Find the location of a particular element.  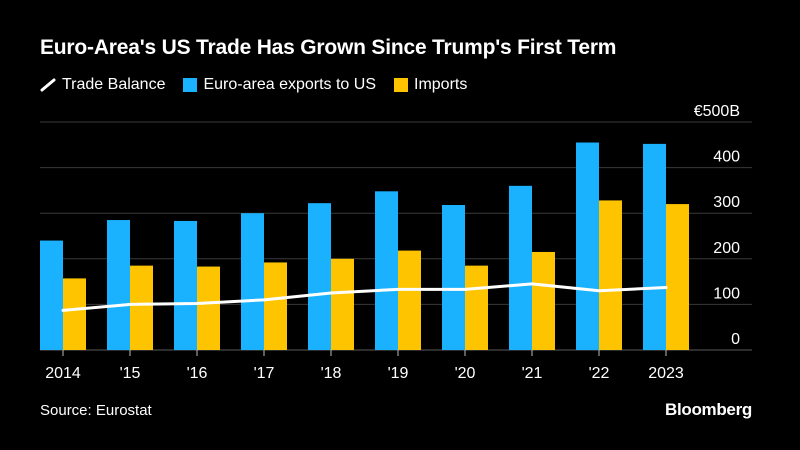

y-tick-label: 100 is located at coordinates (726, 293).